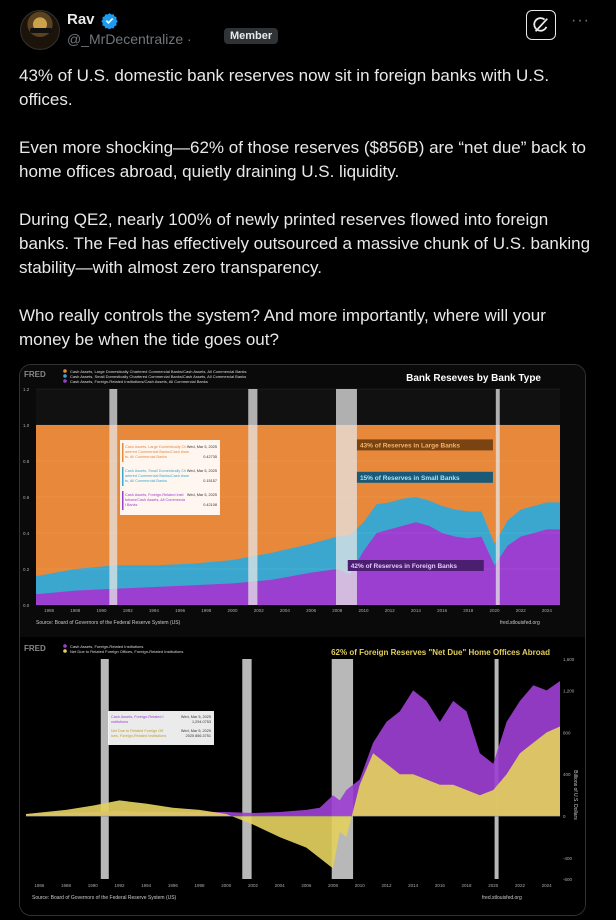  What do you see at coordinates (131, 505) in the screenshot?
I see `tooltip-label: l Banks` at bounding box center [131, 505].